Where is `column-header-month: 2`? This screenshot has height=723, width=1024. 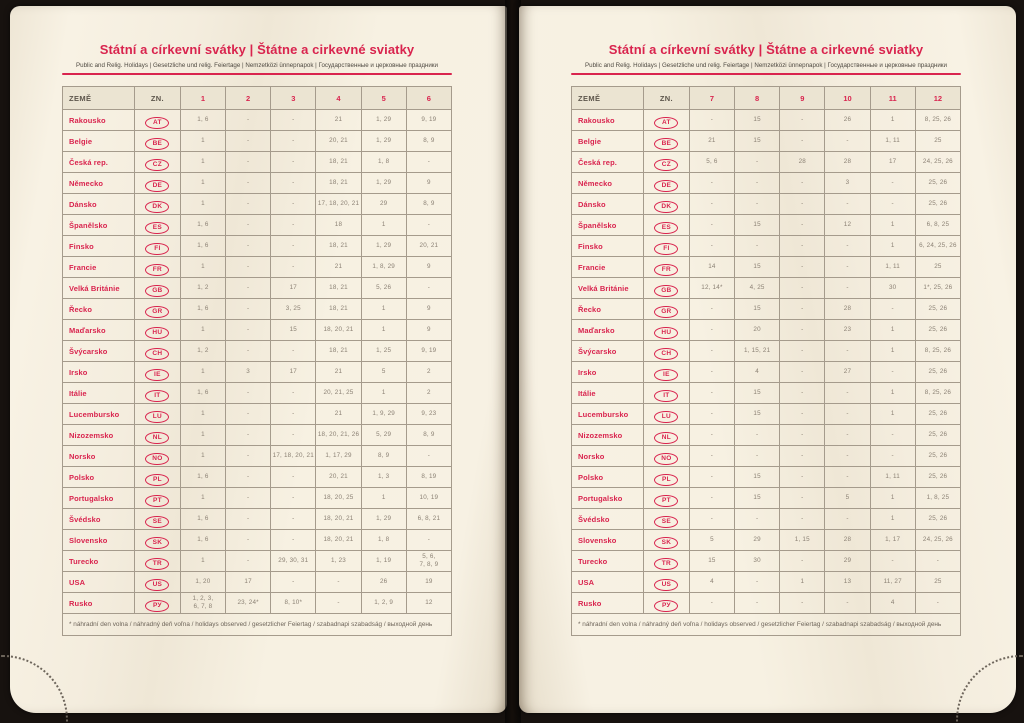
column-header-month: 2 is located at coordinates (248, 98).